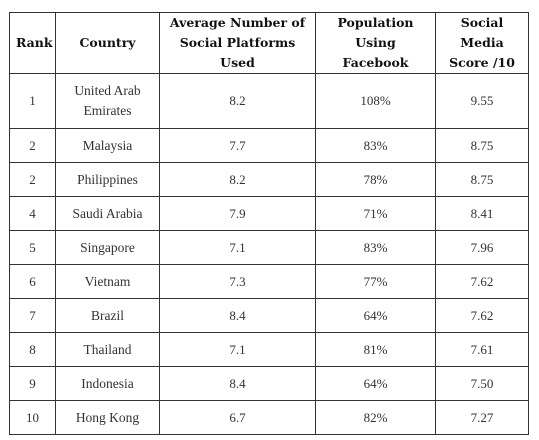  Describe the element at coordinates (32, 43) in the screenshot. I see `header-rank: Rank` at that location.